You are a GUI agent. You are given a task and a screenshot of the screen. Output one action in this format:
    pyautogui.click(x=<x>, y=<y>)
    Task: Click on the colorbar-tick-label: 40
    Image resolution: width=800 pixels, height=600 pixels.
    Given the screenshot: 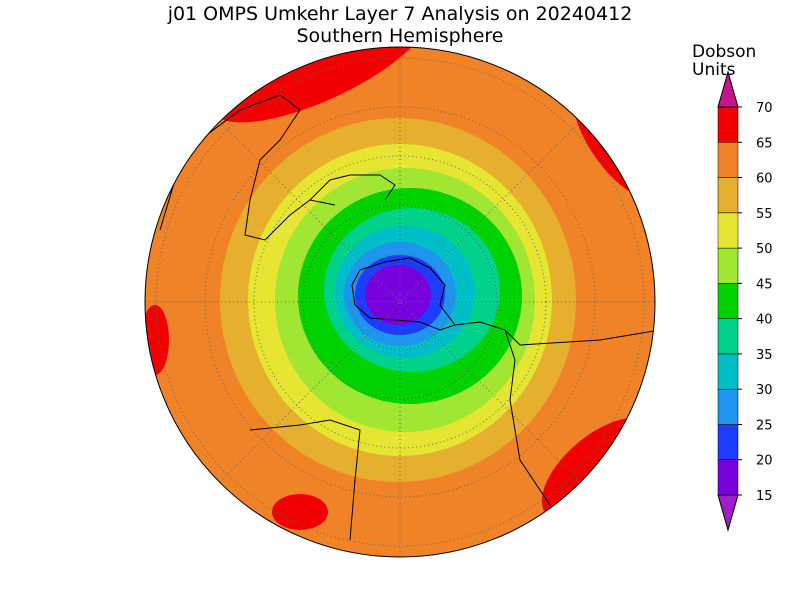 What is the action you would take?
    pyautogui.click(x=764, y=320)
    